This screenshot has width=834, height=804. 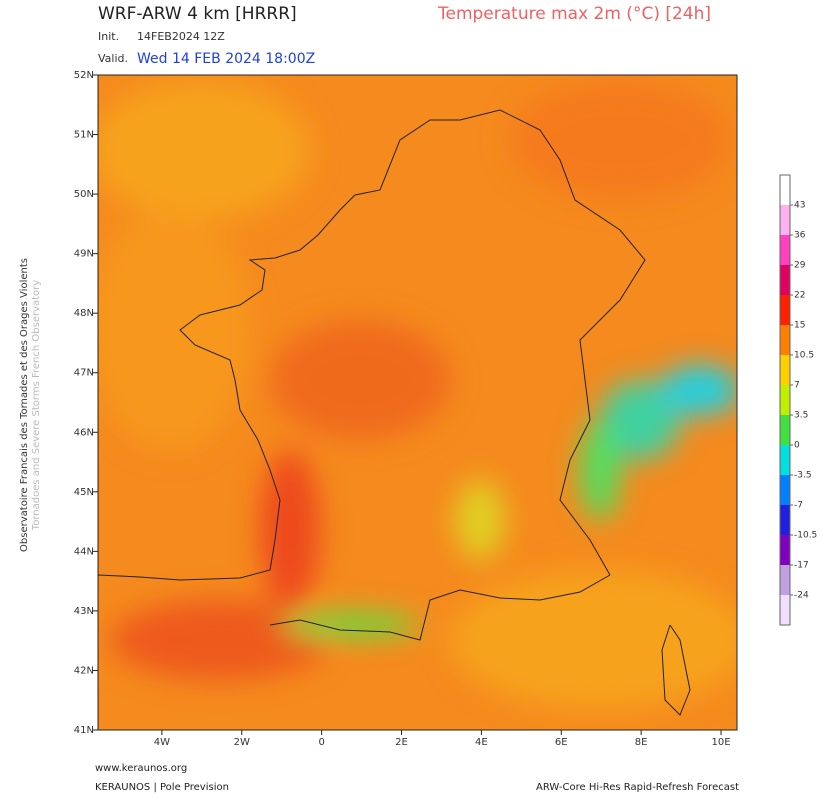 What do you see at coordinates (641, 742) in the screenshot?
I see `x-tick-label: 8E` at bounding box center [641, 742].